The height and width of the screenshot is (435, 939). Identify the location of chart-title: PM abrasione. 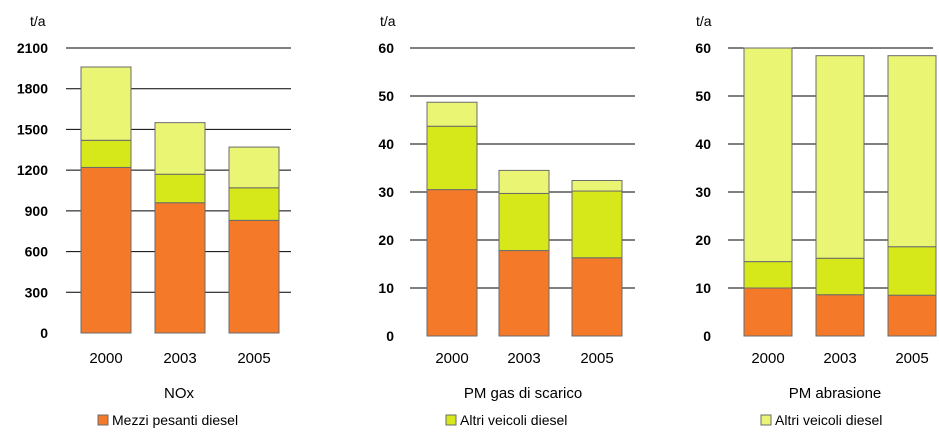
(835, 393).